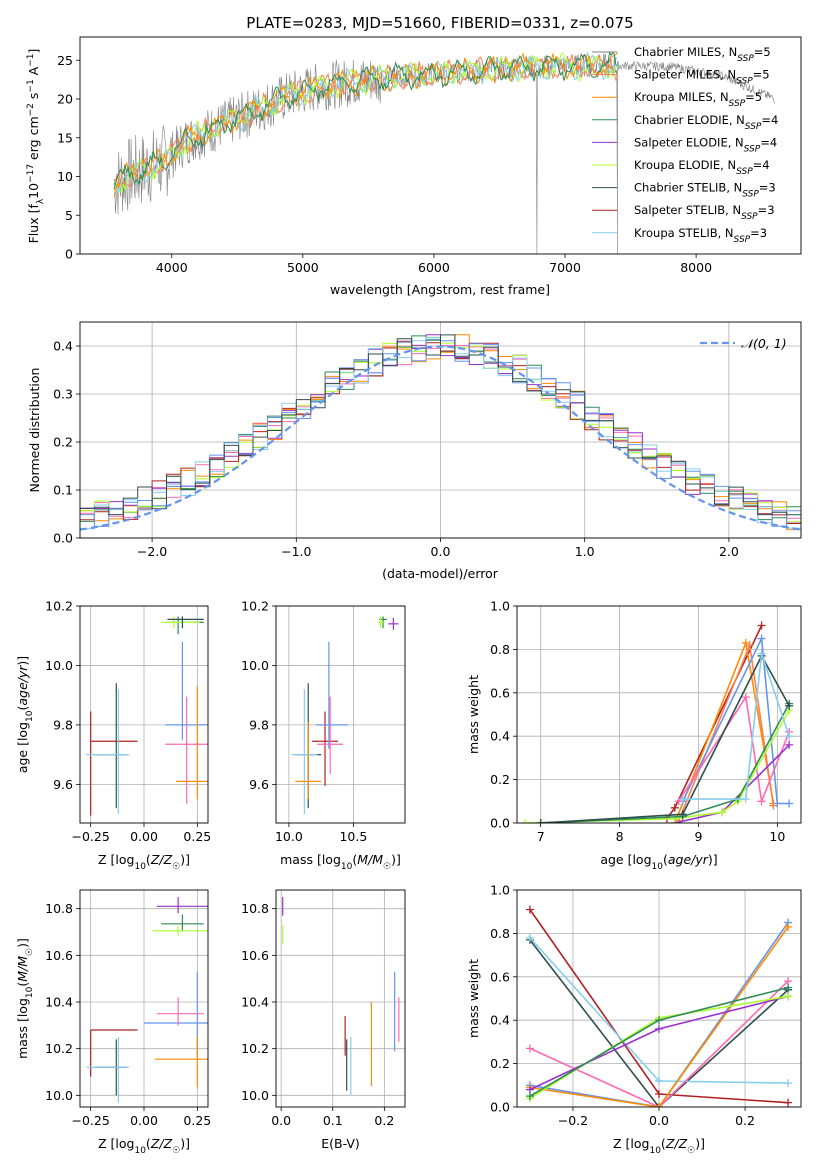 The width and height of the screenshot is (819, 1170). I want to click on legend-label: Chabrier ELODIE, NSSP=4, so click(706, 122).